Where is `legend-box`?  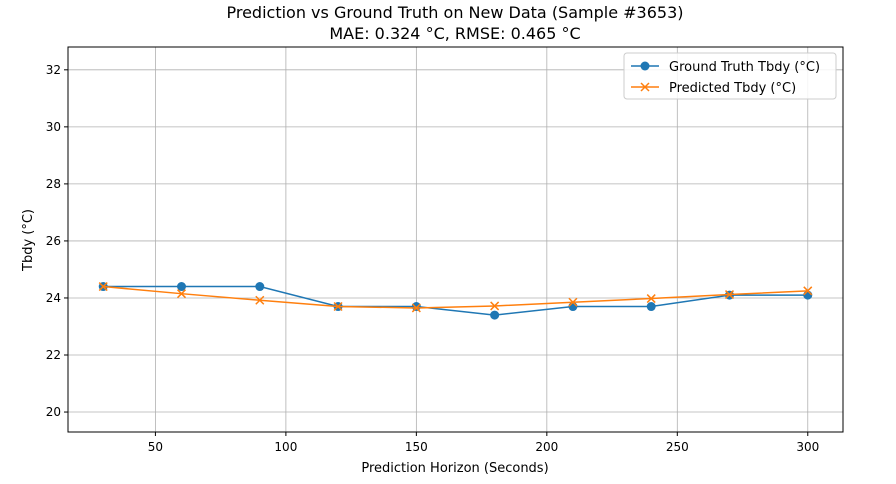 legend-box is located at coordinates (730, 76).